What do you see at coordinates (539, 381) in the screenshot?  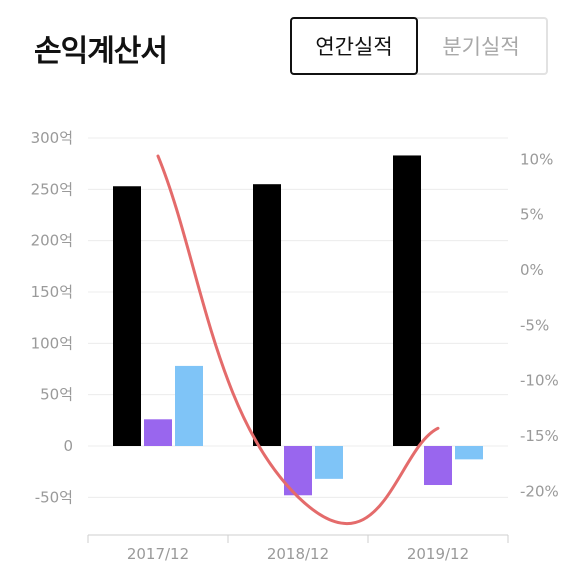 I see `right-tick-label: -10%` at bounding box center [539, 381].